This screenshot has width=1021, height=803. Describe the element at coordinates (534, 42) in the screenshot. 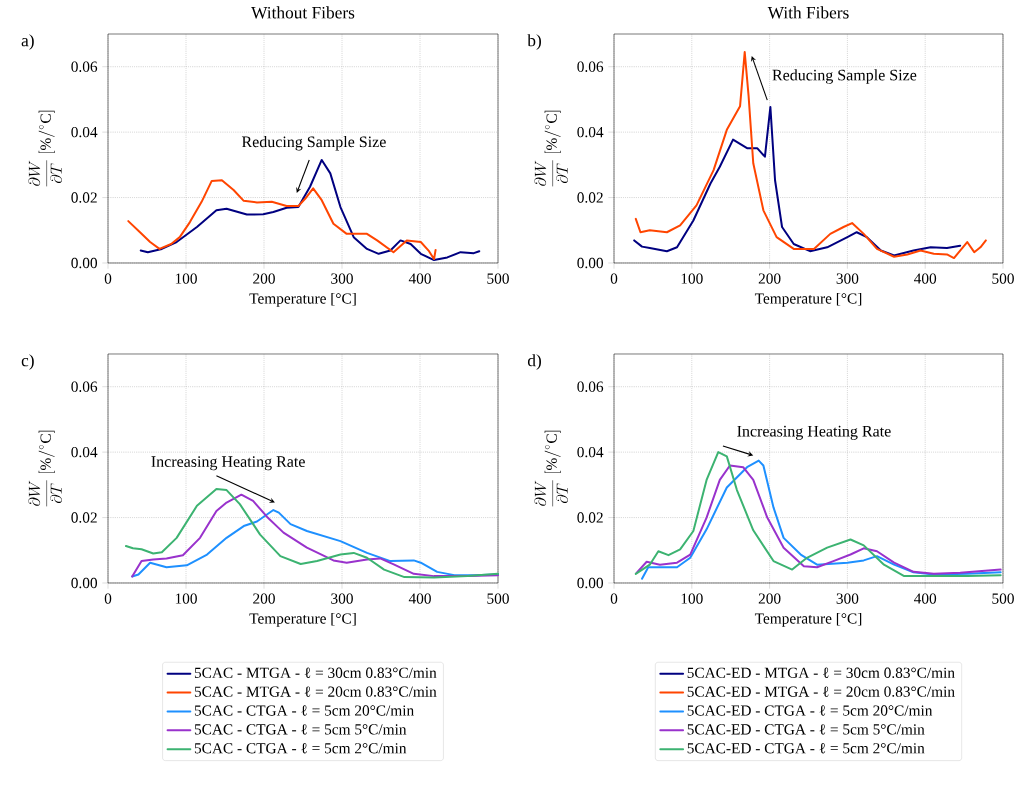

I see `text: b)` at that location.